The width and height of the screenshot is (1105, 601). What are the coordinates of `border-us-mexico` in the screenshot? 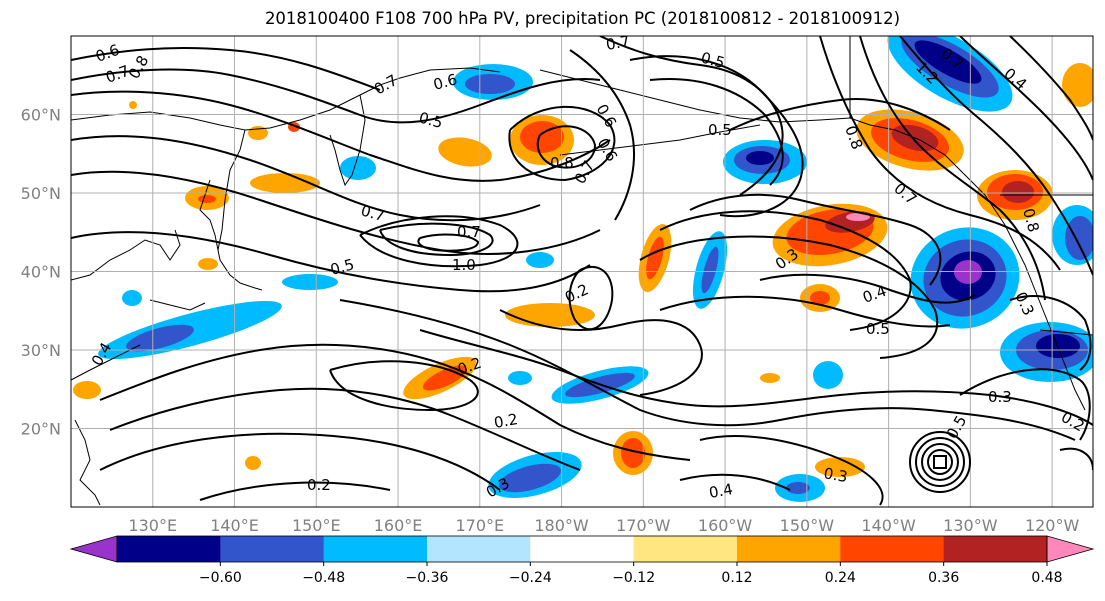 It's located at (1066, 332).